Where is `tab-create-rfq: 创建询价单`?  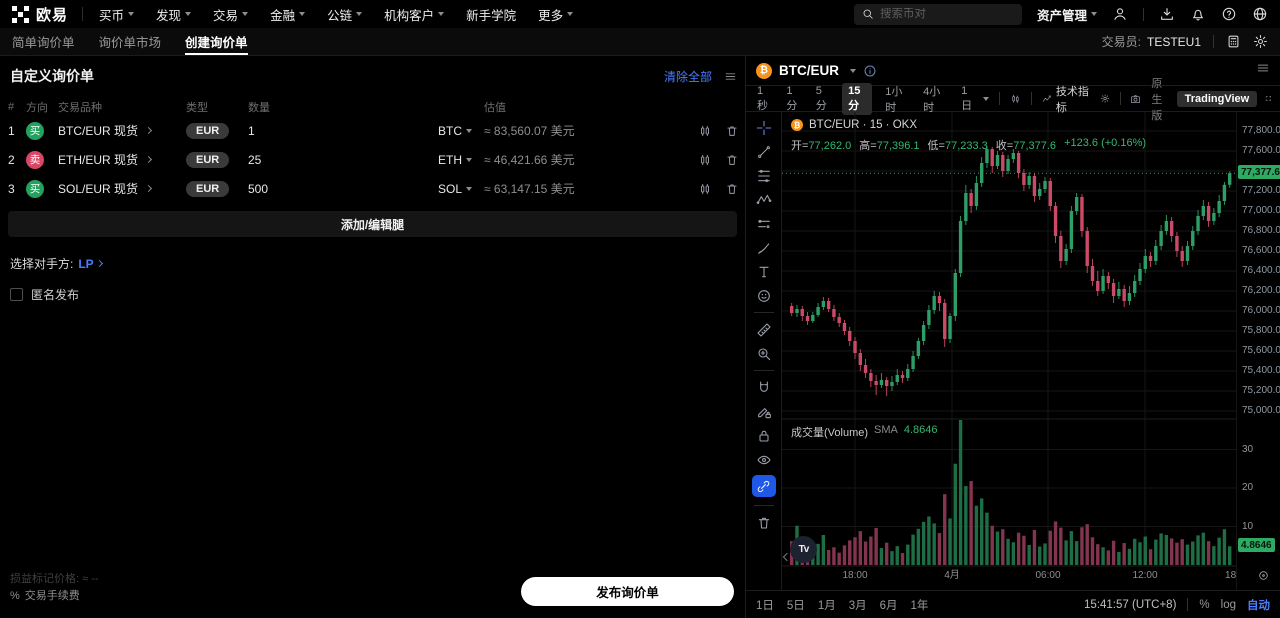
tab-create-rfq: 创建询价单 is located at coordinates (216, 41).